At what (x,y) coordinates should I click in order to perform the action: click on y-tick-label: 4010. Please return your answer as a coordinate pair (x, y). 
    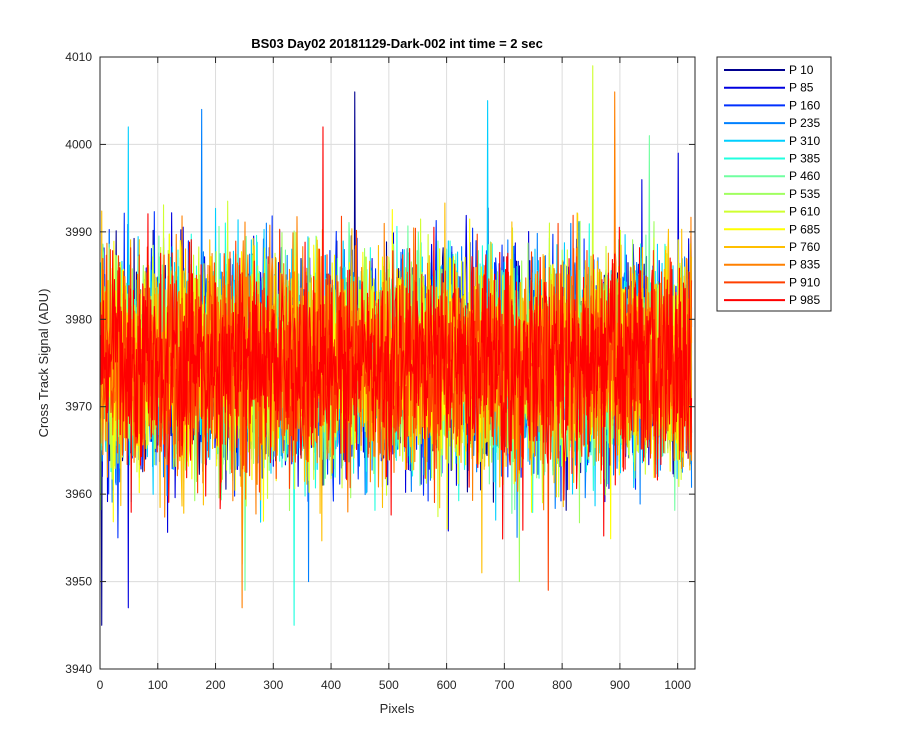
    Looking at the image, I should click on (78, 57).